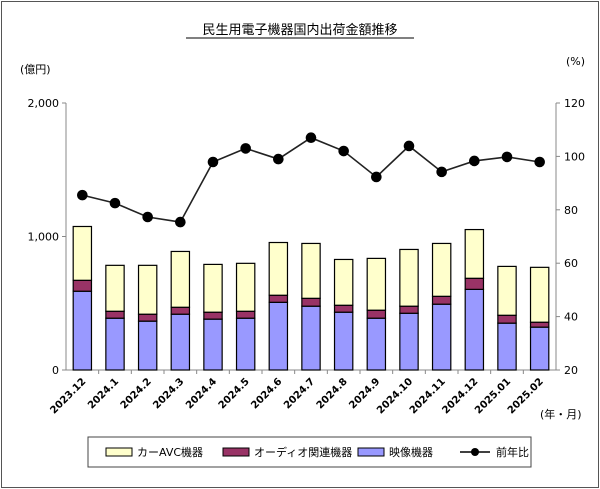 Image resolution: width=600 pixels, height=489 pixels. Describe the element at coordinates (299, 393) in the screenshot. I see `x-tick-label: 2024.7` at that location.